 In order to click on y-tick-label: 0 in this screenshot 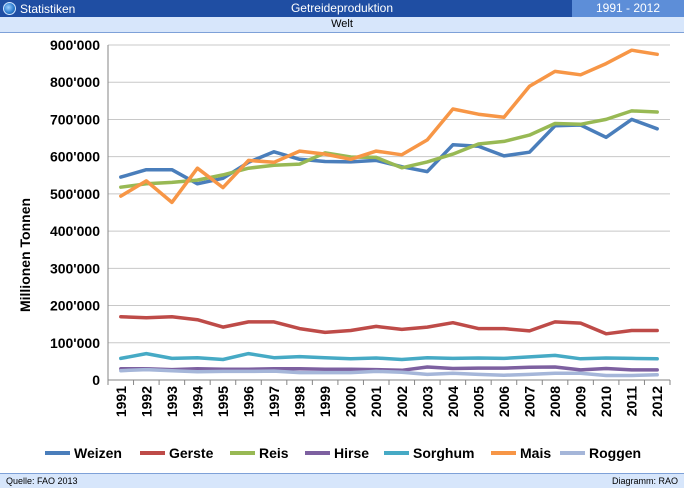, I will do `click(96, 380)`.